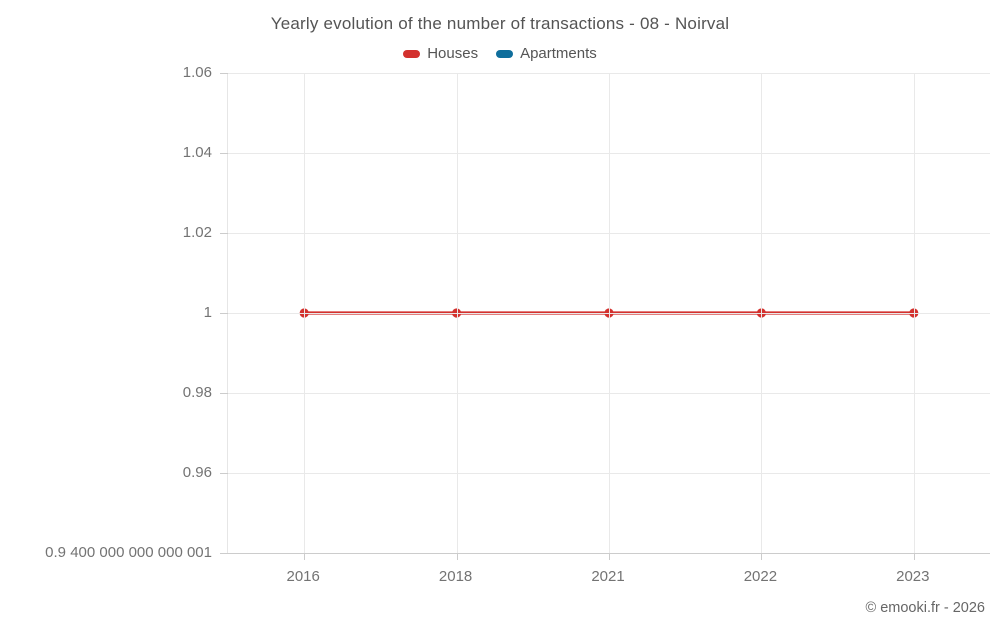 This screenshot has width=1000, height=625. Describe the element at coordinates (412, 53) in the screenshot. I see `houses-swatch-icon` at that location.